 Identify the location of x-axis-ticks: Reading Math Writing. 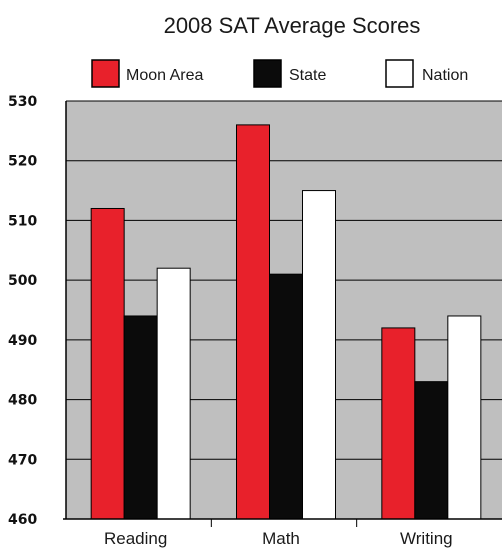
(278, 538).